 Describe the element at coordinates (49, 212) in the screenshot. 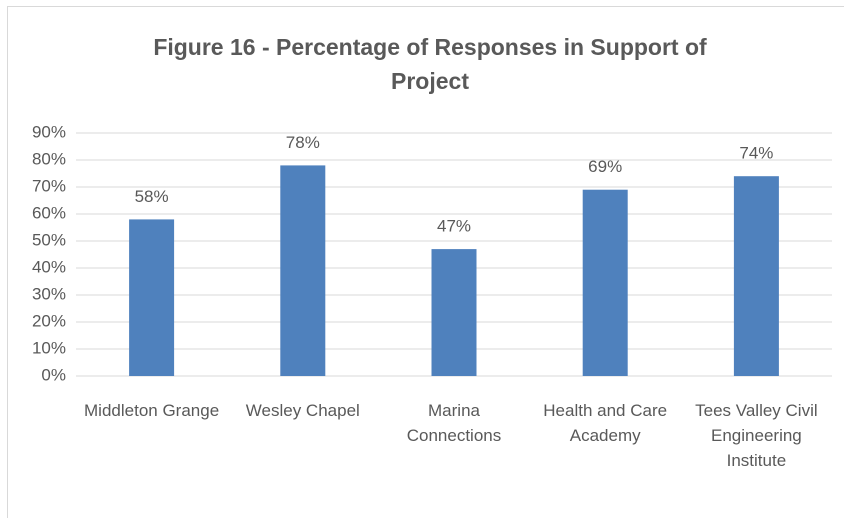

I see `y-tick-label: 60%` at that location.